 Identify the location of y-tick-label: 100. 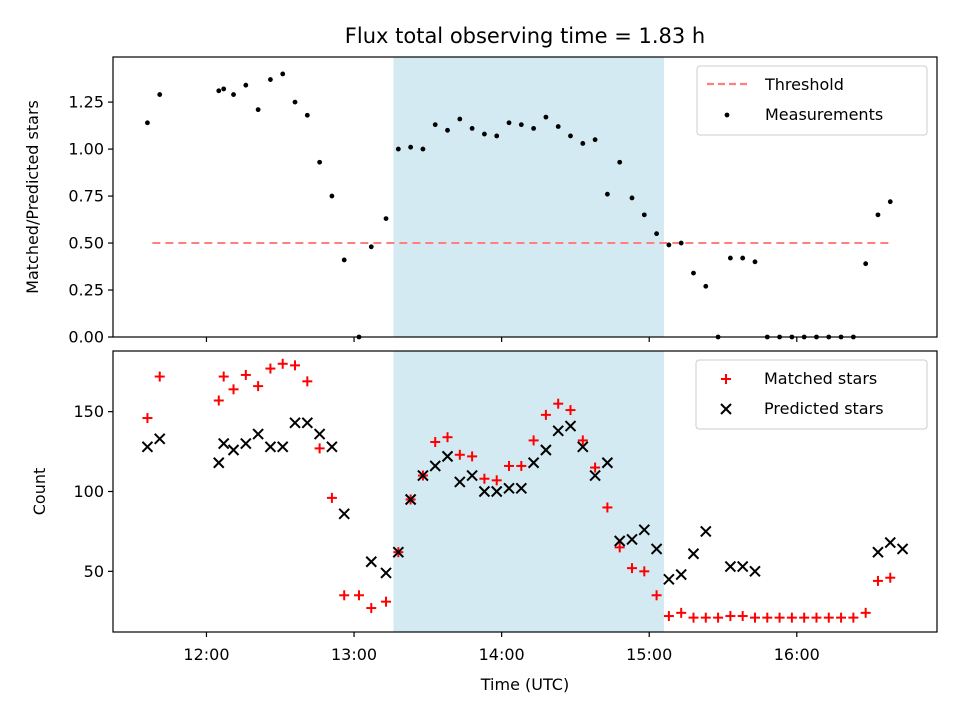
(88, 491).